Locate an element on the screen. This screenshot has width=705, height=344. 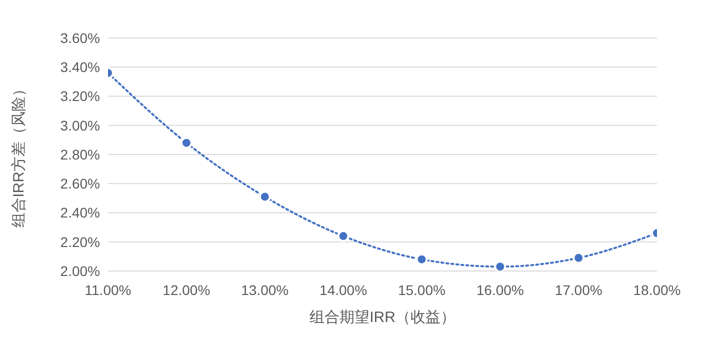
x-axis-title: 组合期望IRR（收益） is located at coordinates (383, 317).